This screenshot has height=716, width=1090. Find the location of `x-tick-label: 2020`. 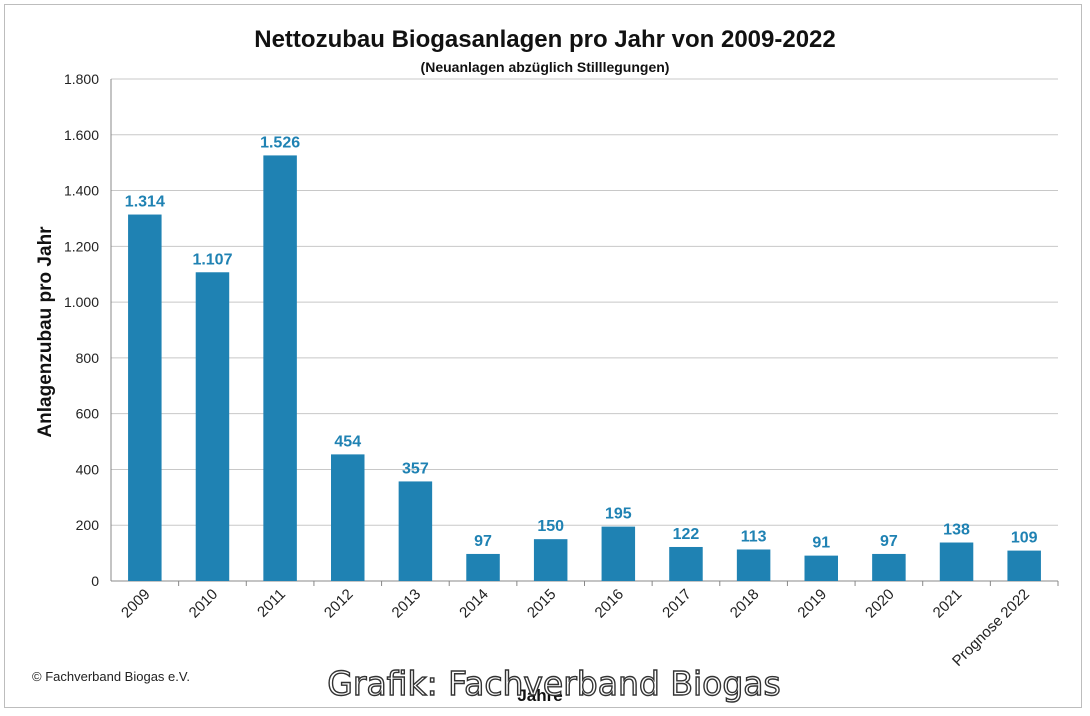

x-tick-label: 2020 is located at coordinates (880, 604).